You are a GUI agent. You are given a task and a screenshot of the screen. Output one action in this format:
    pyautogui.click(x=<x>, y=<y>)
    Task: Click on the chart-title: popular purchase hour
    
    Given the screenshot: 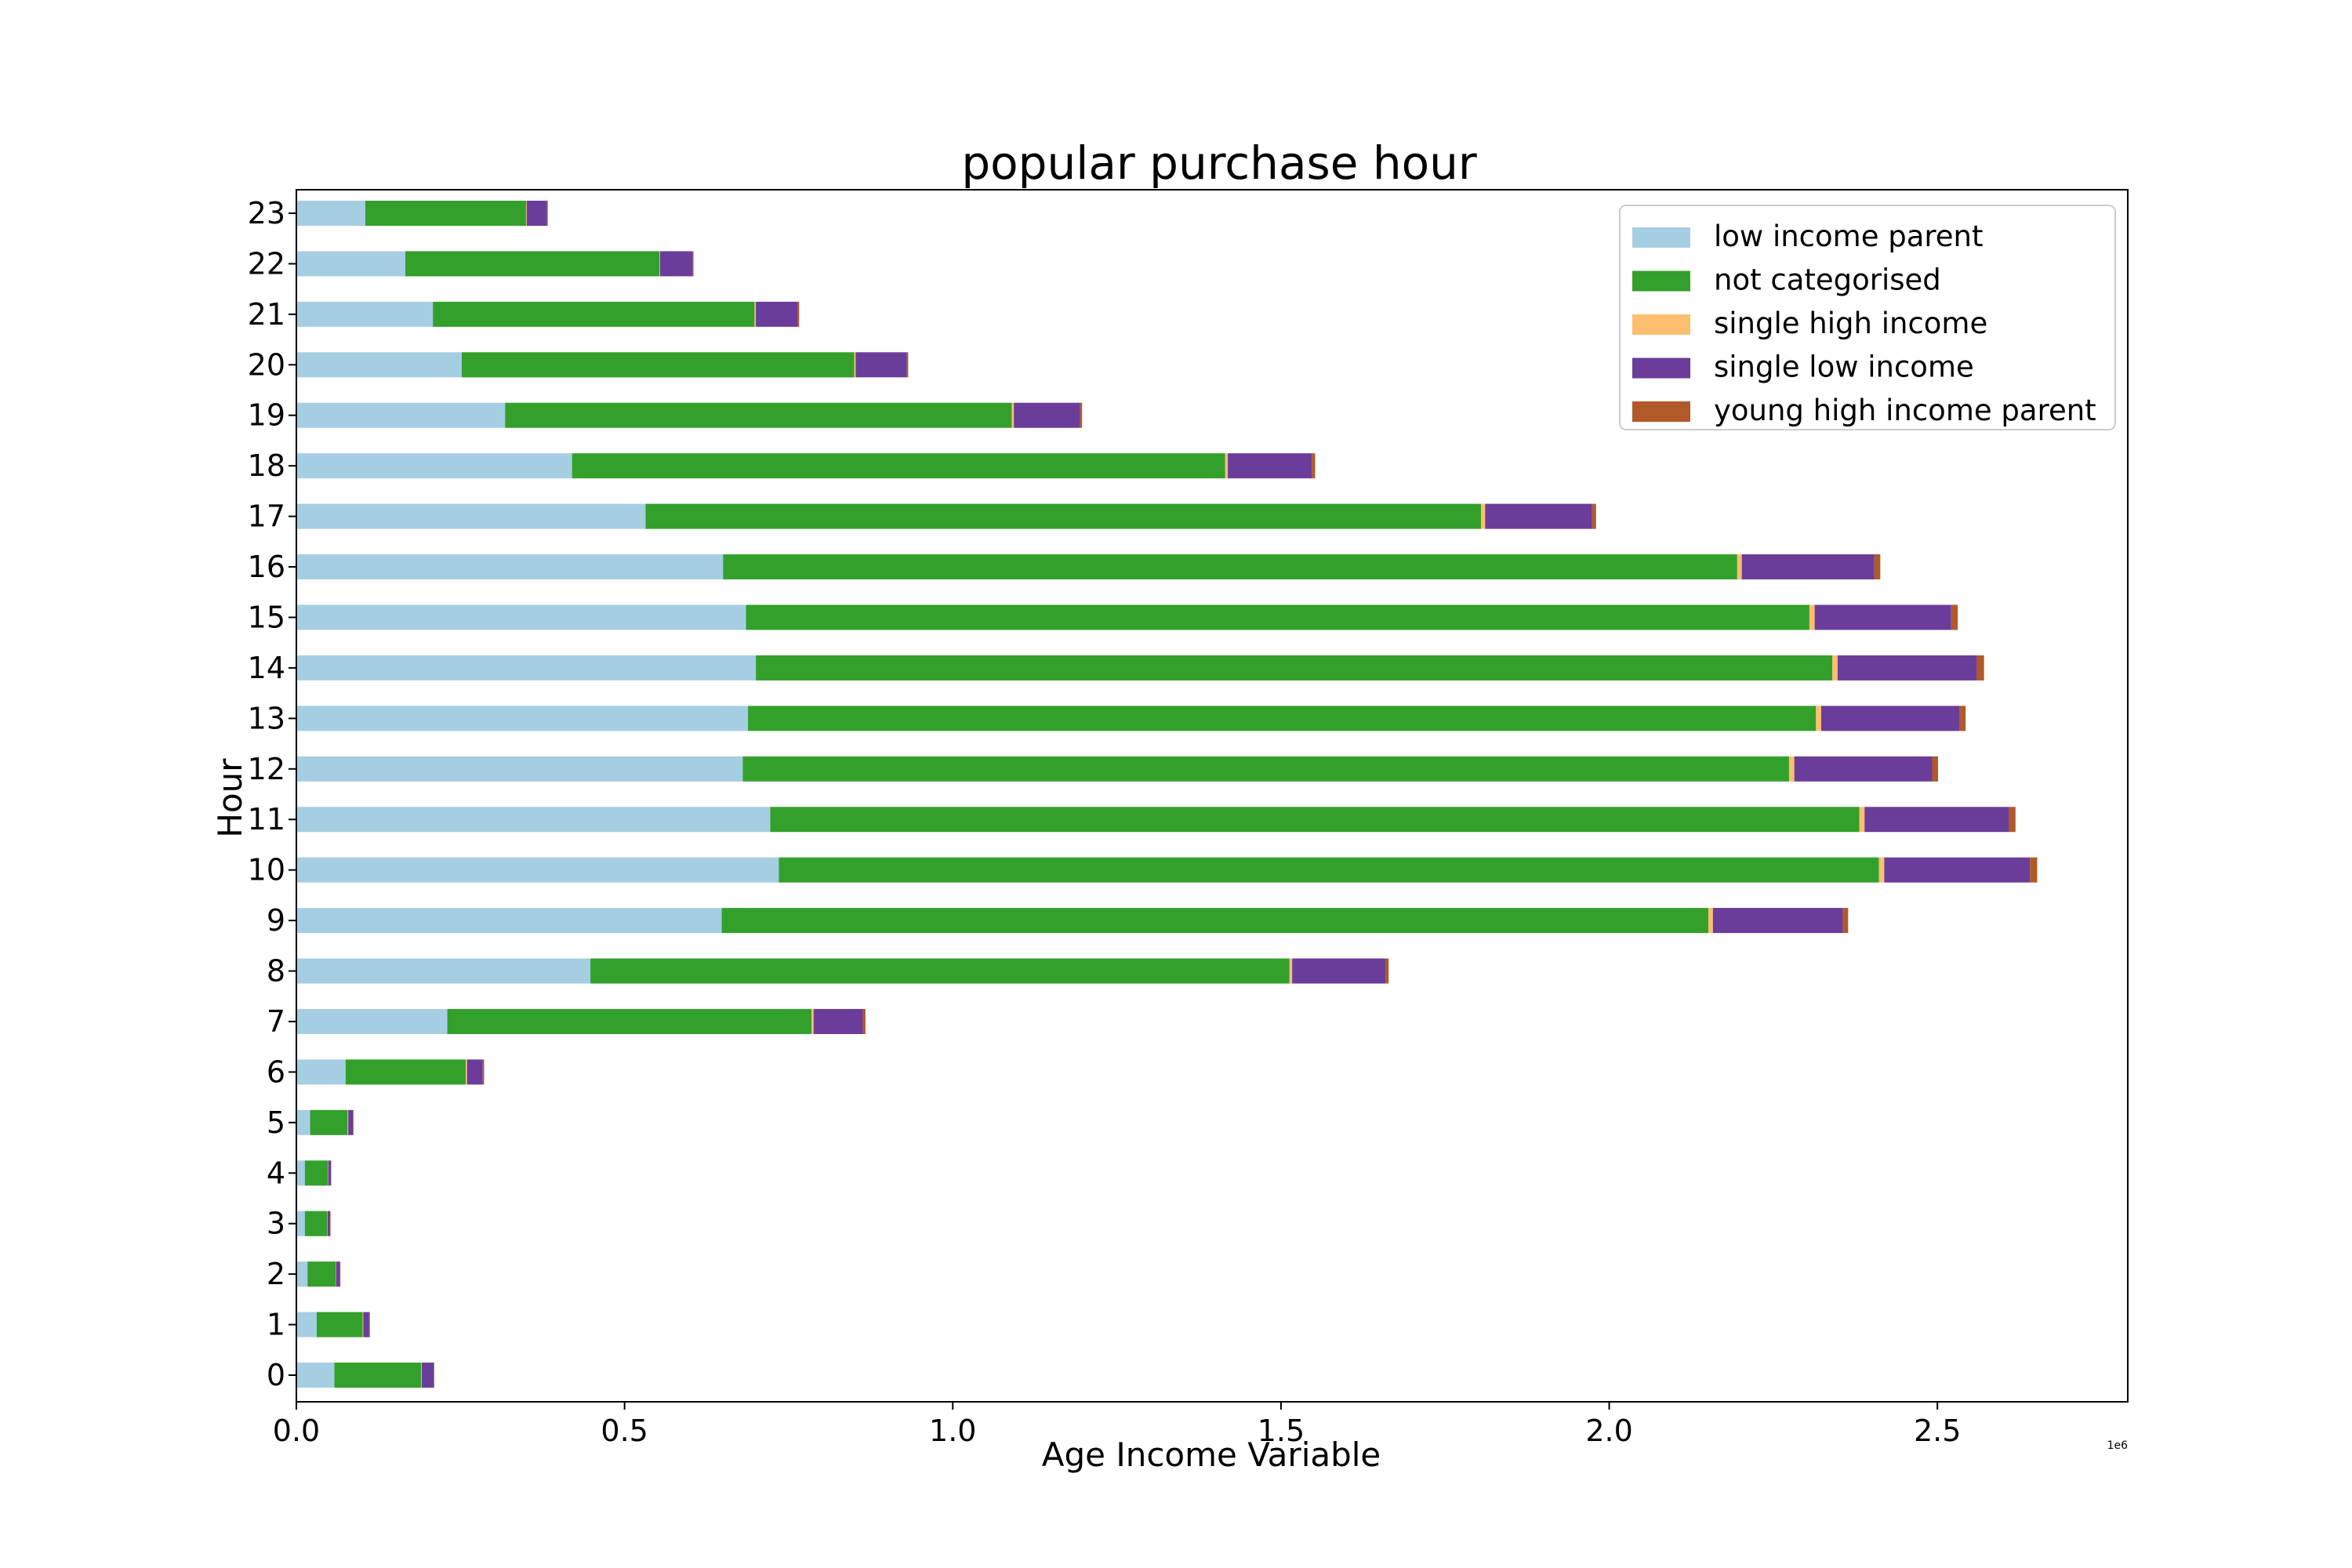 What is the action you would take?
    pyautogui.click(x=1218, y=163)
    